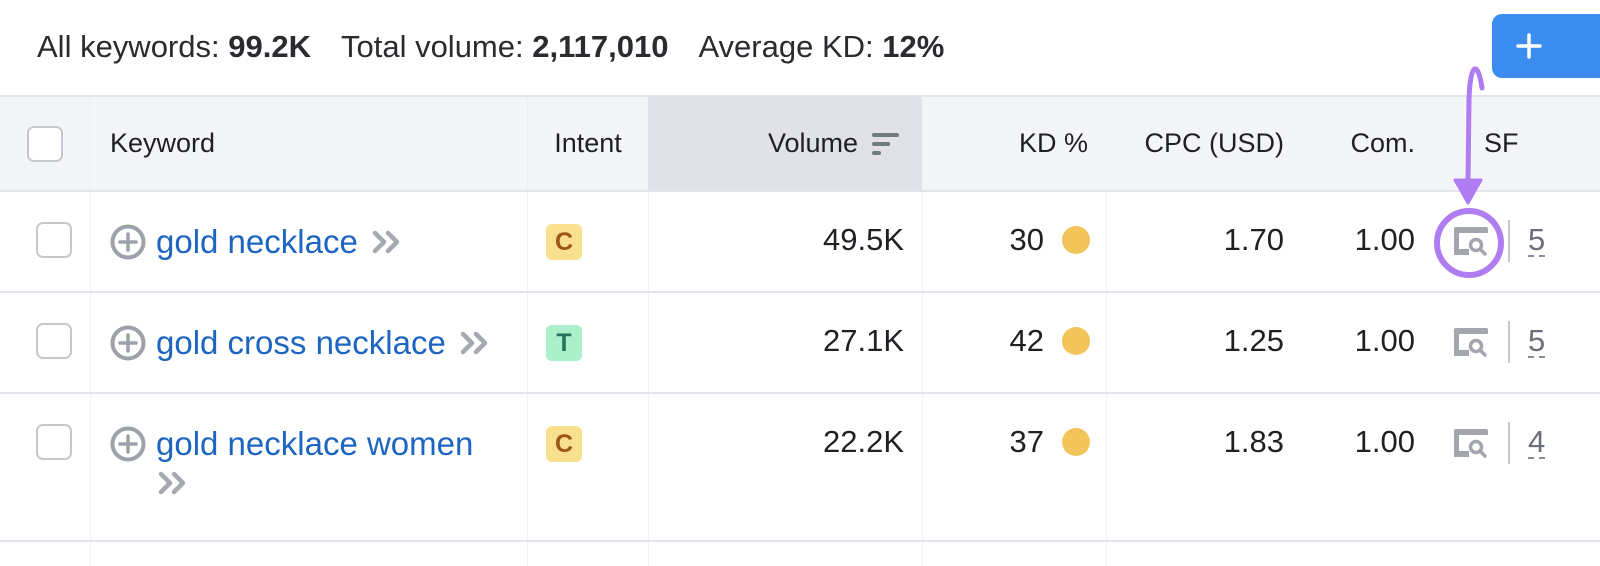 The width and height of the screenshot is (1600, 566). Describe the element at coordinates (587, 143) in the screenshot. I see `header-intent: Intent` at that location.